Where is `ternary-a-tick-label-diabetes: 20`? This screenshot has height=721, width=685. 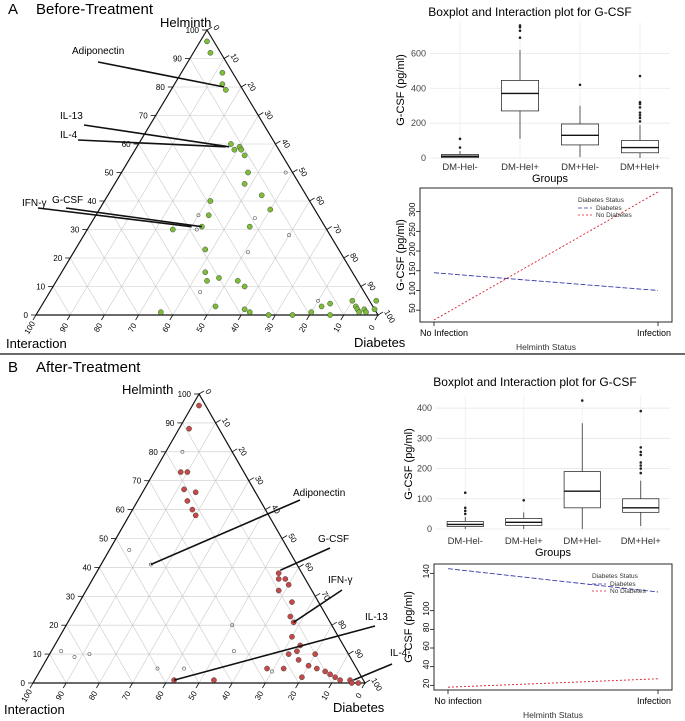
ternary-a-tick-label-diabetes: 20 is located at coordinates (251, 87).